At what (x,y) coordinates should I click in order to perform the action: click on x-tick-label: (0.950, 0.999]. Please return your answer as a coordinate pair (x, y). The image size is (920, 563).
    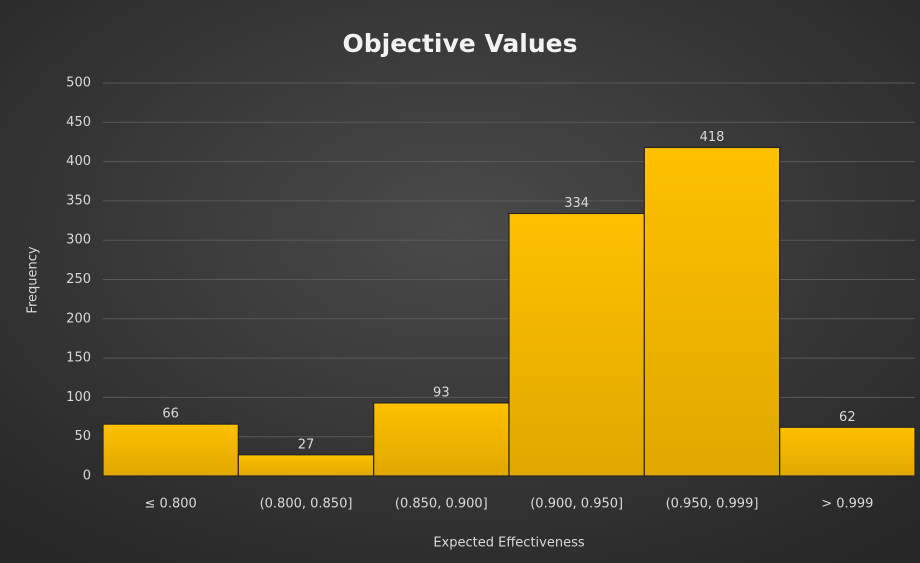
    Looking at the image, I should click on (712, 504).